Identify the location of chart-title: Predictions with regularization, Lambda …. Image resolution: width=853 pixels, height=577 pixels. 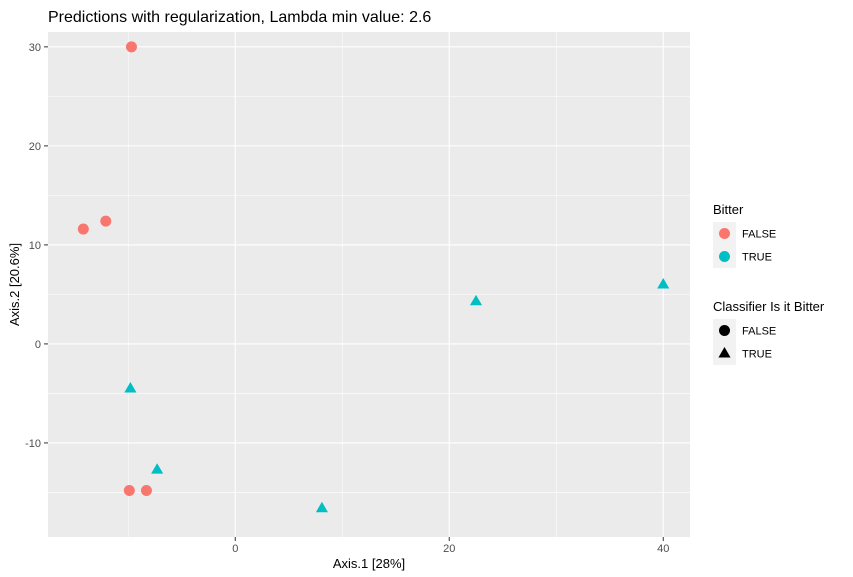
(239, 17).